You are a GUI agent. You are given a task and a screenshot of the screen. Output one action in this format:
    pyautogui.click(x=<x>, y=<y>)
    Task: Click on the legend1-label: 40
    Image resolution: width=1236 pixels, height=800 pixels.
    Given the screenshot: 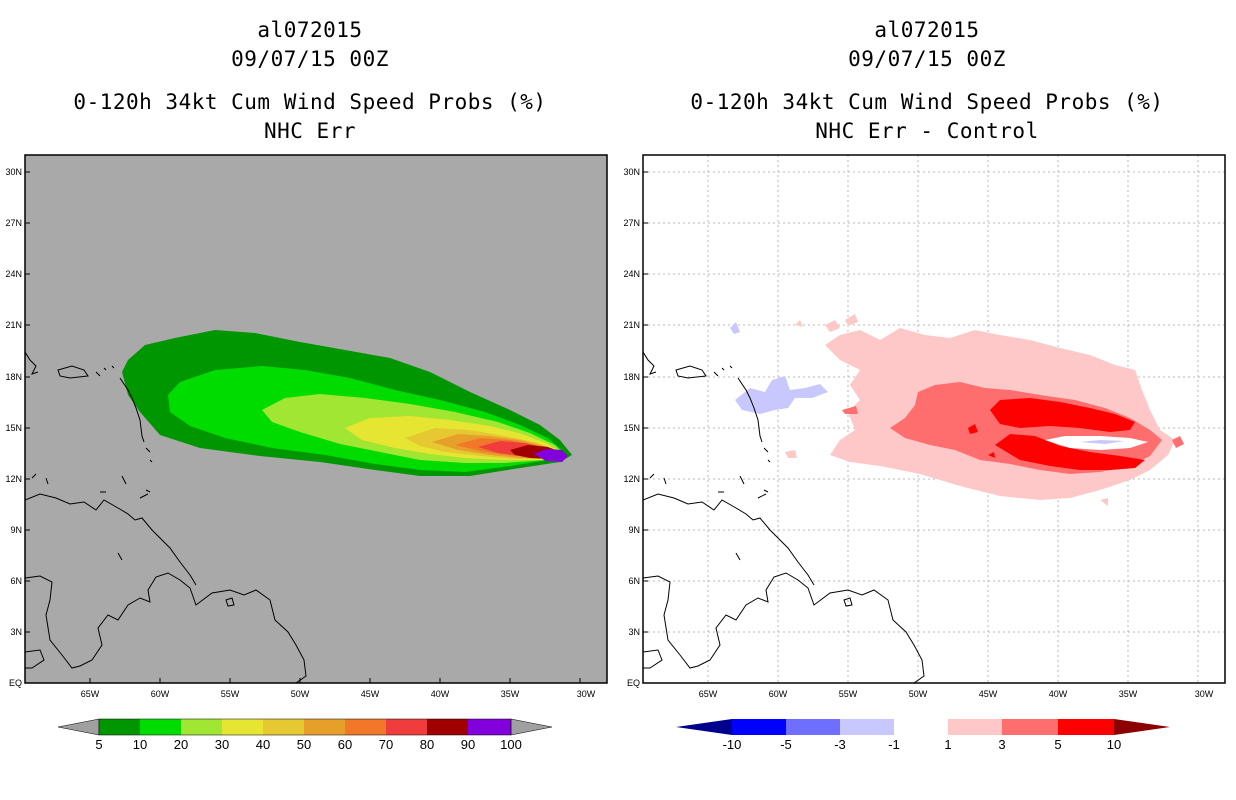 What is the action you would take?
    pyautogui.click(x=263, y=744)
    